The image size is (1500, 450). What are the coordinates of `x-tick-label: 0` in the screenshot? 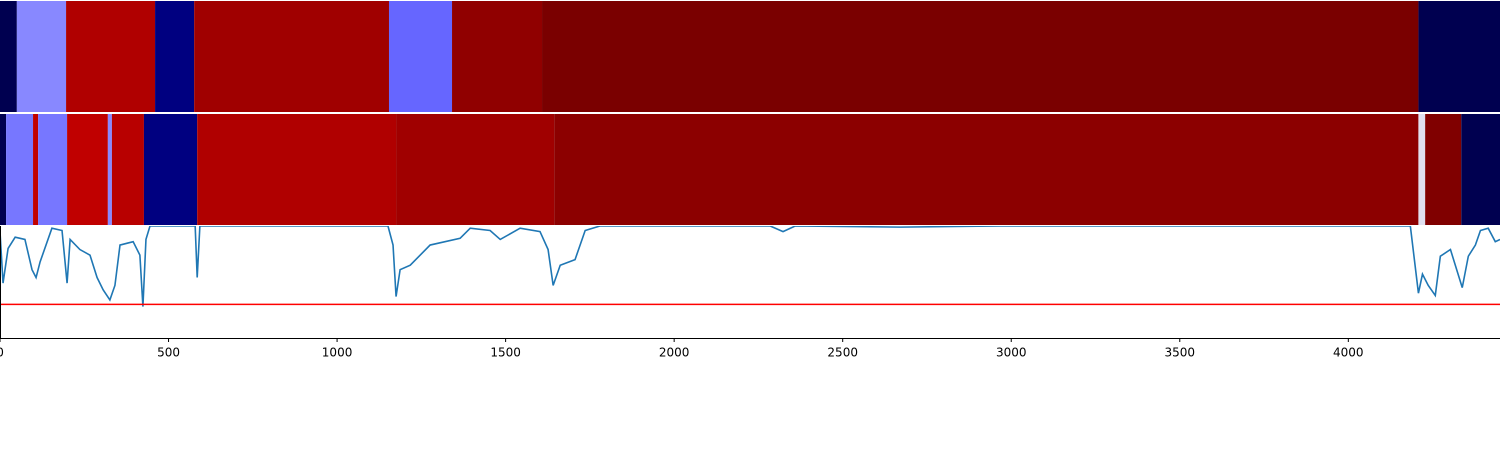 It's located at (2, 353).